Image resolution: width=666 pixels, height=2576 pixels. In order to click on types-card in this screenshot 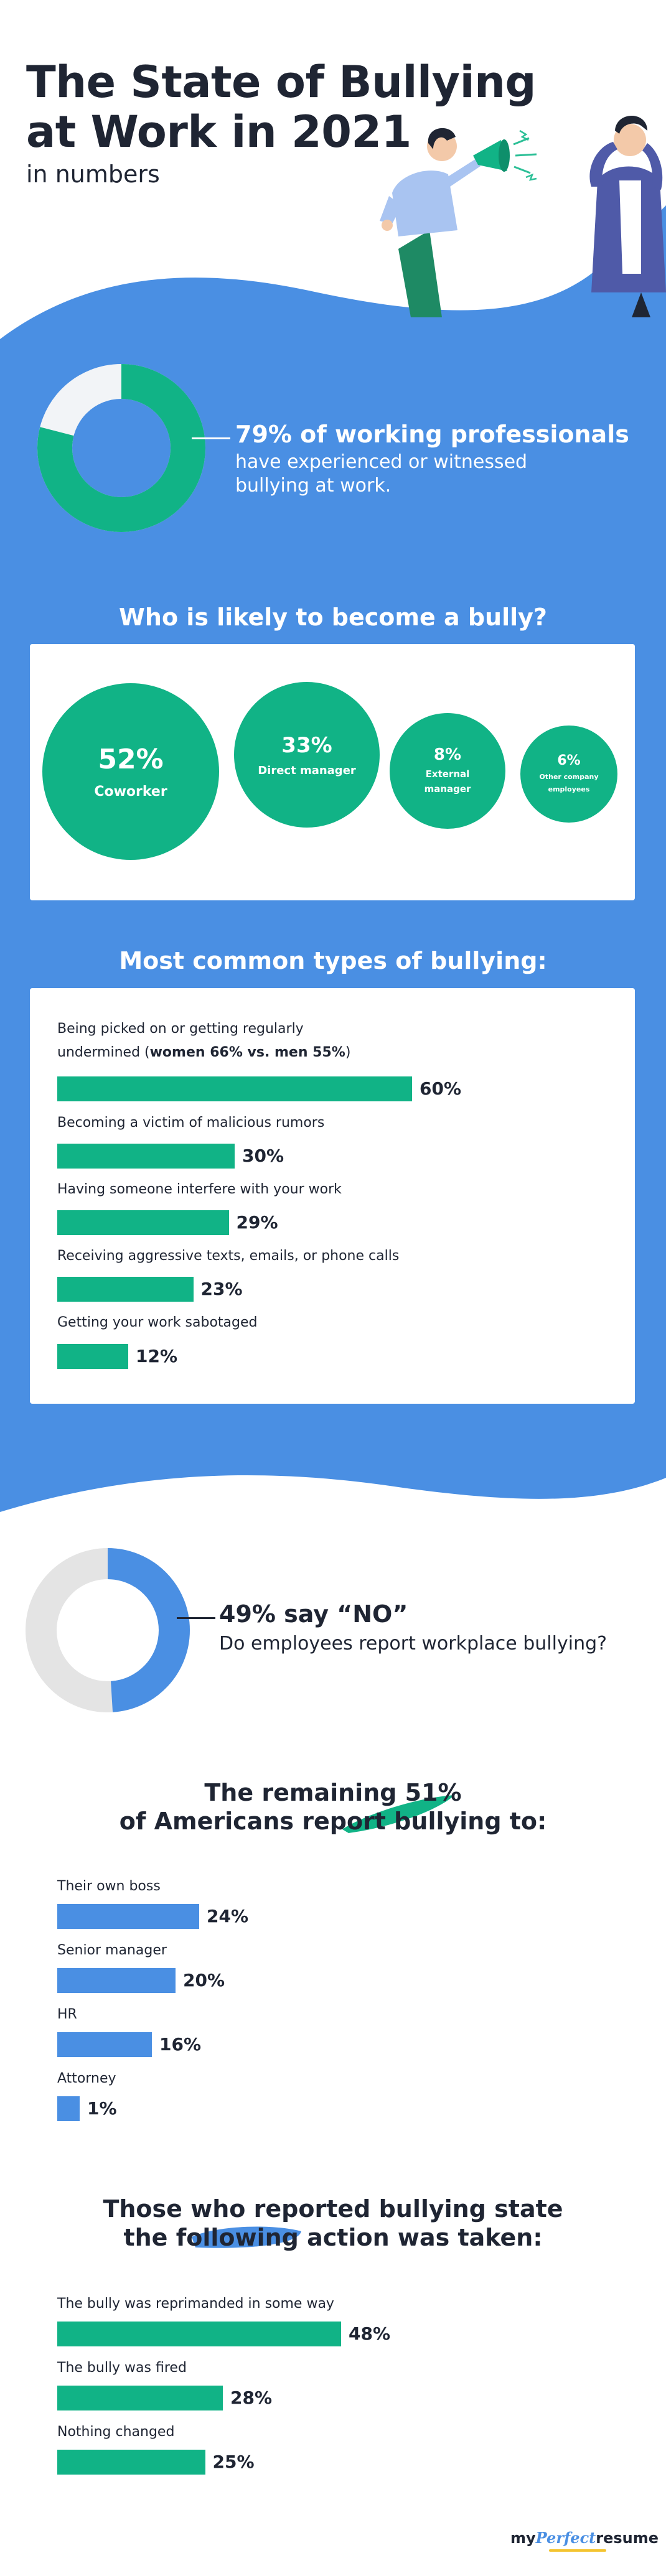, I will do `click(332, 1196)`.